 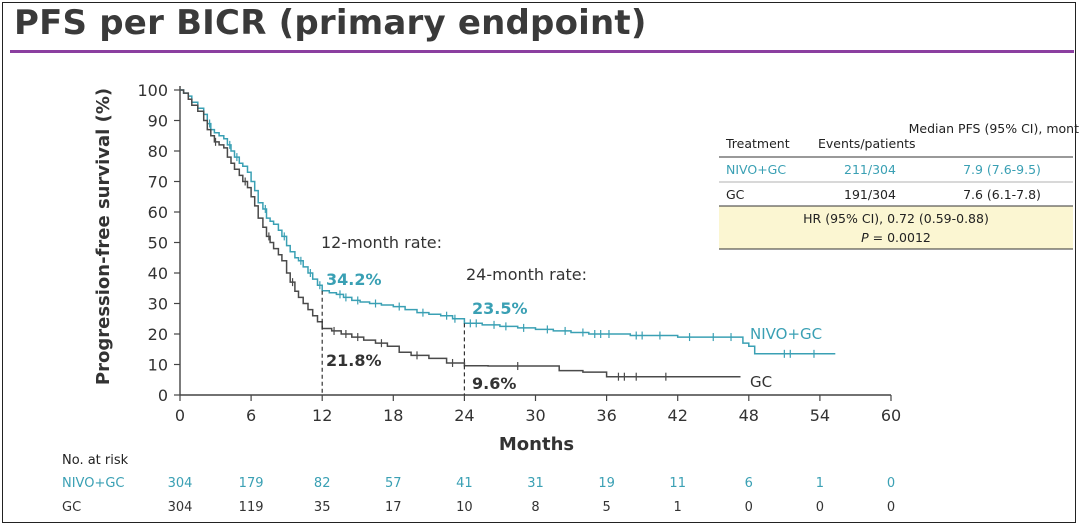 What do you see at coordinates (158, 121) in the screenshot?
I see `y-tick-label: 90` at bounding box center [158, 121].